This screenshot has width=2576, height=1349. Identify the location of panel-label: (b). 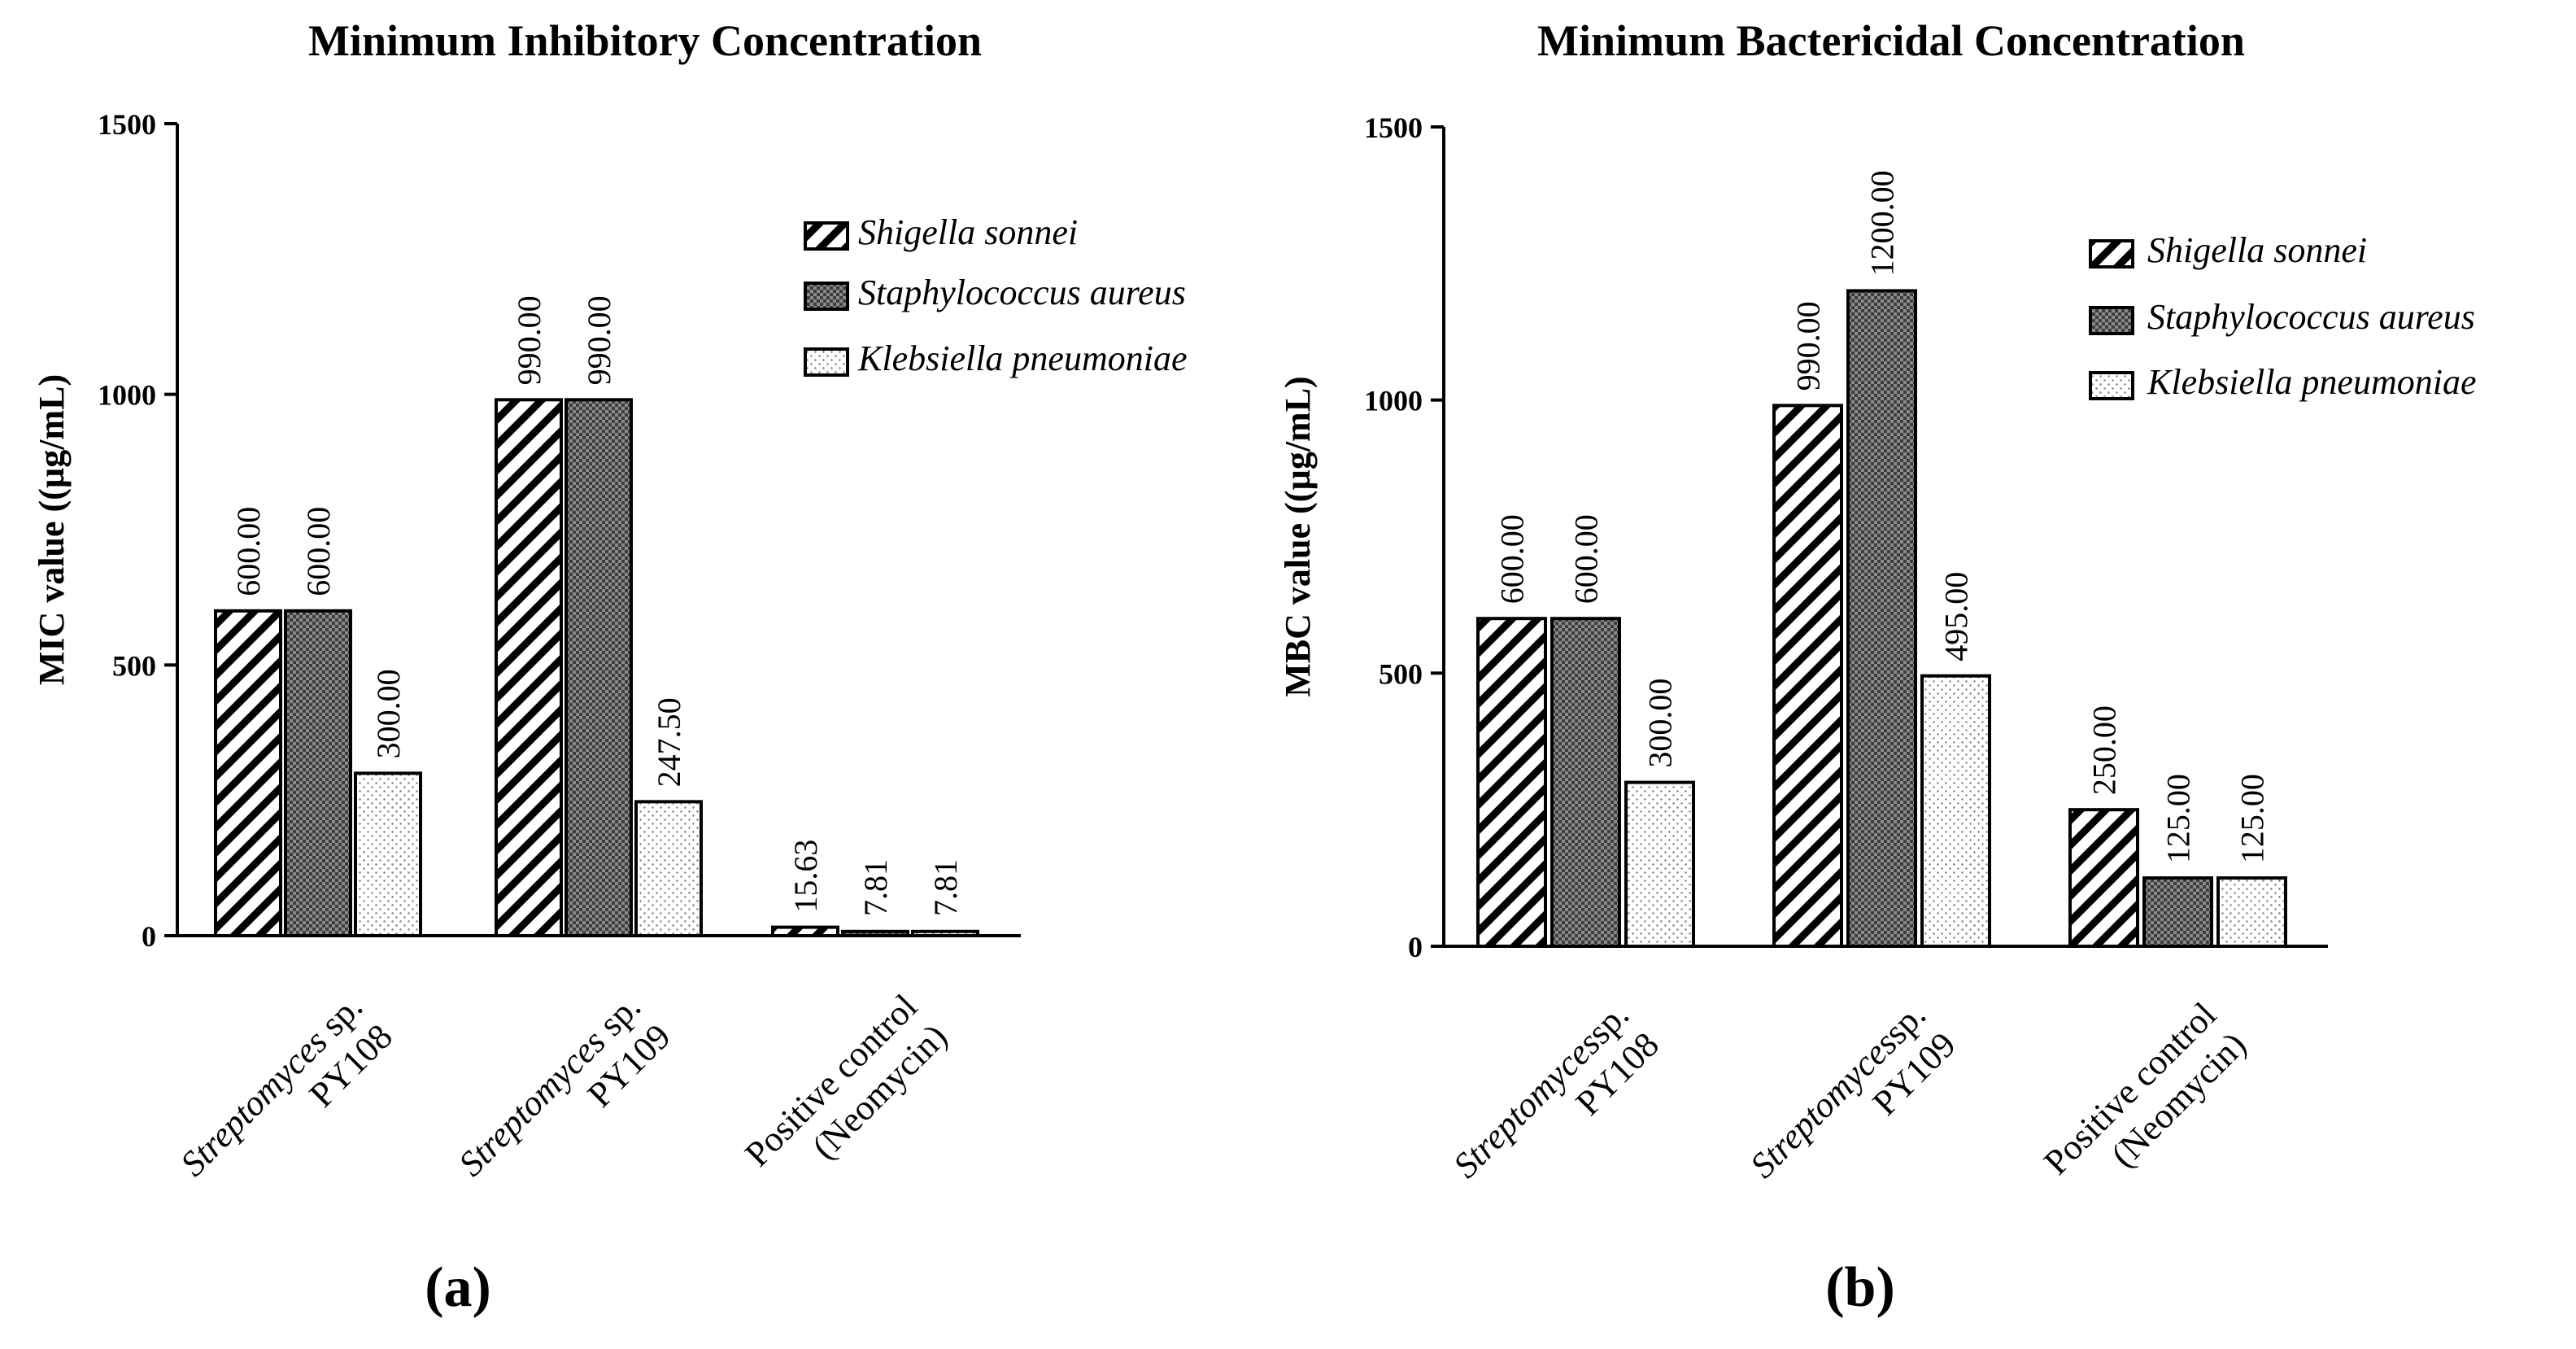
(1860, 1287).